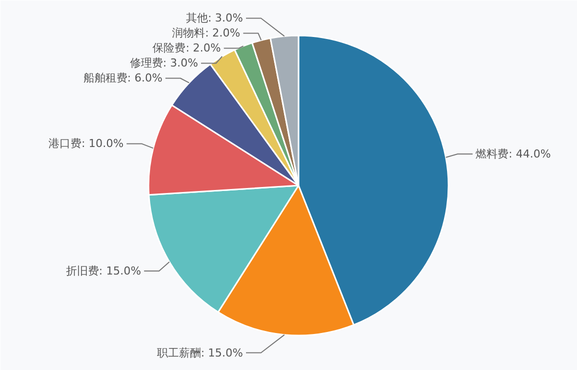  What do you see at coordinates (513, 154) in the screenshot?
I see `slice-label: 燃料费: 44.0%` at bounding box center [513, 154].